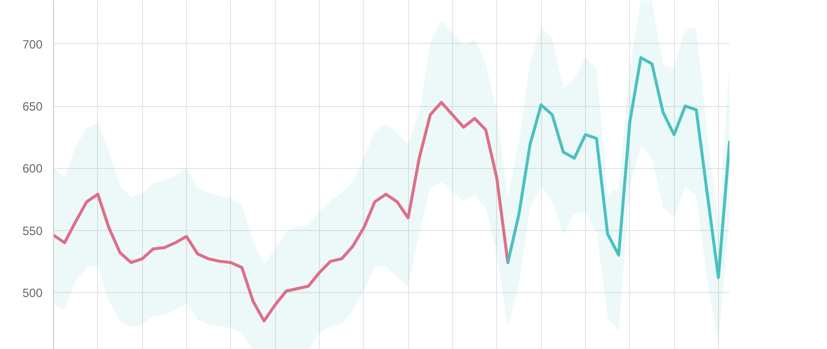 This screenshot has width=827, height=349. I want to click on y-tick-label: 650, so click(32, 107).